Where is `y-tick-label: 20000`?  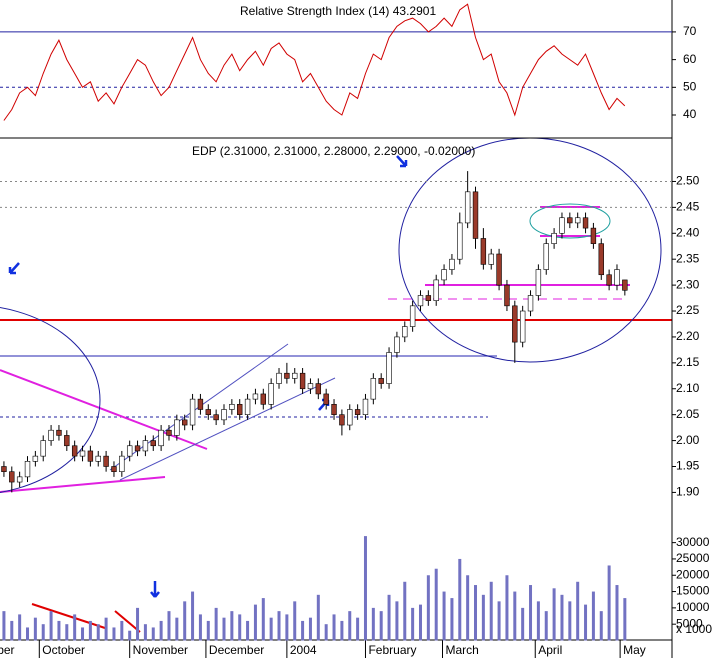
y-tick-label: 20000 is located at coordinates (693, 574).